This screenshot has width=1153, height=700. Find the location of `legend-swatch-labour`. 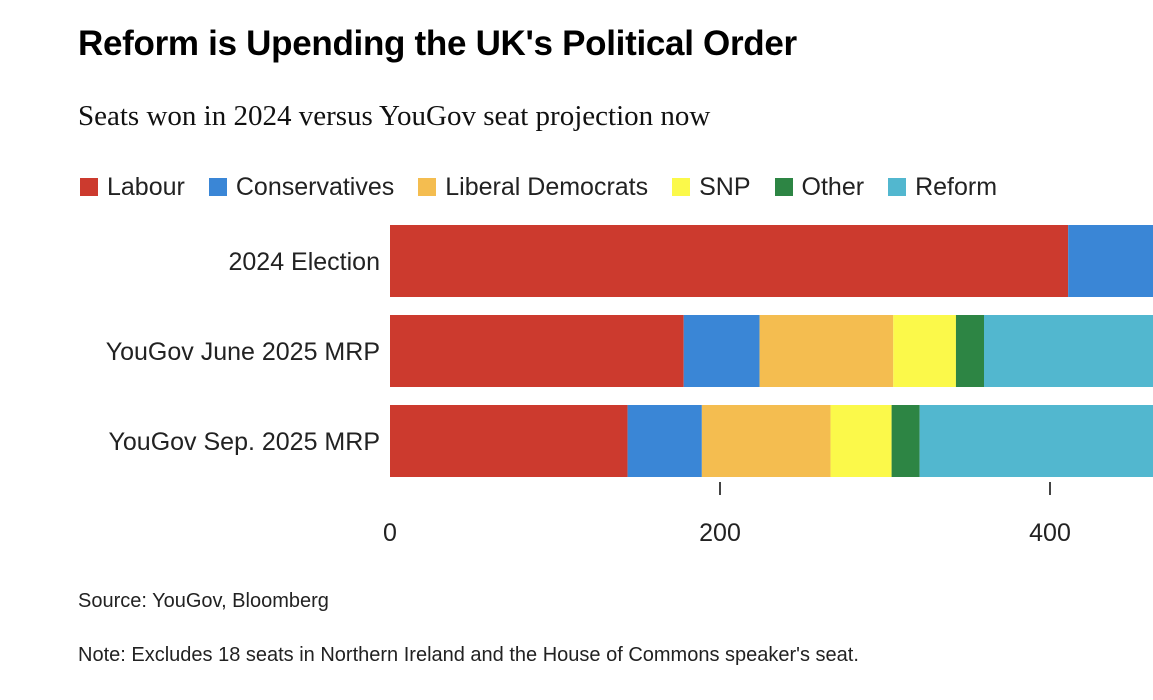

legend-swatch-labour is located at coordinates (89, 187).